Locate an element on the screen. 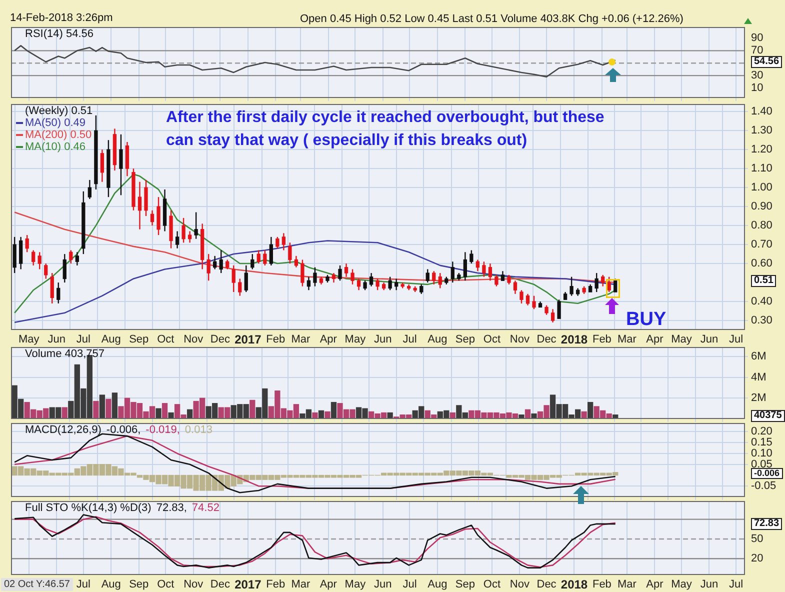 This screenshot has width=785, height=592. y-tick-label: 10 is located at coordinates (757, 88).